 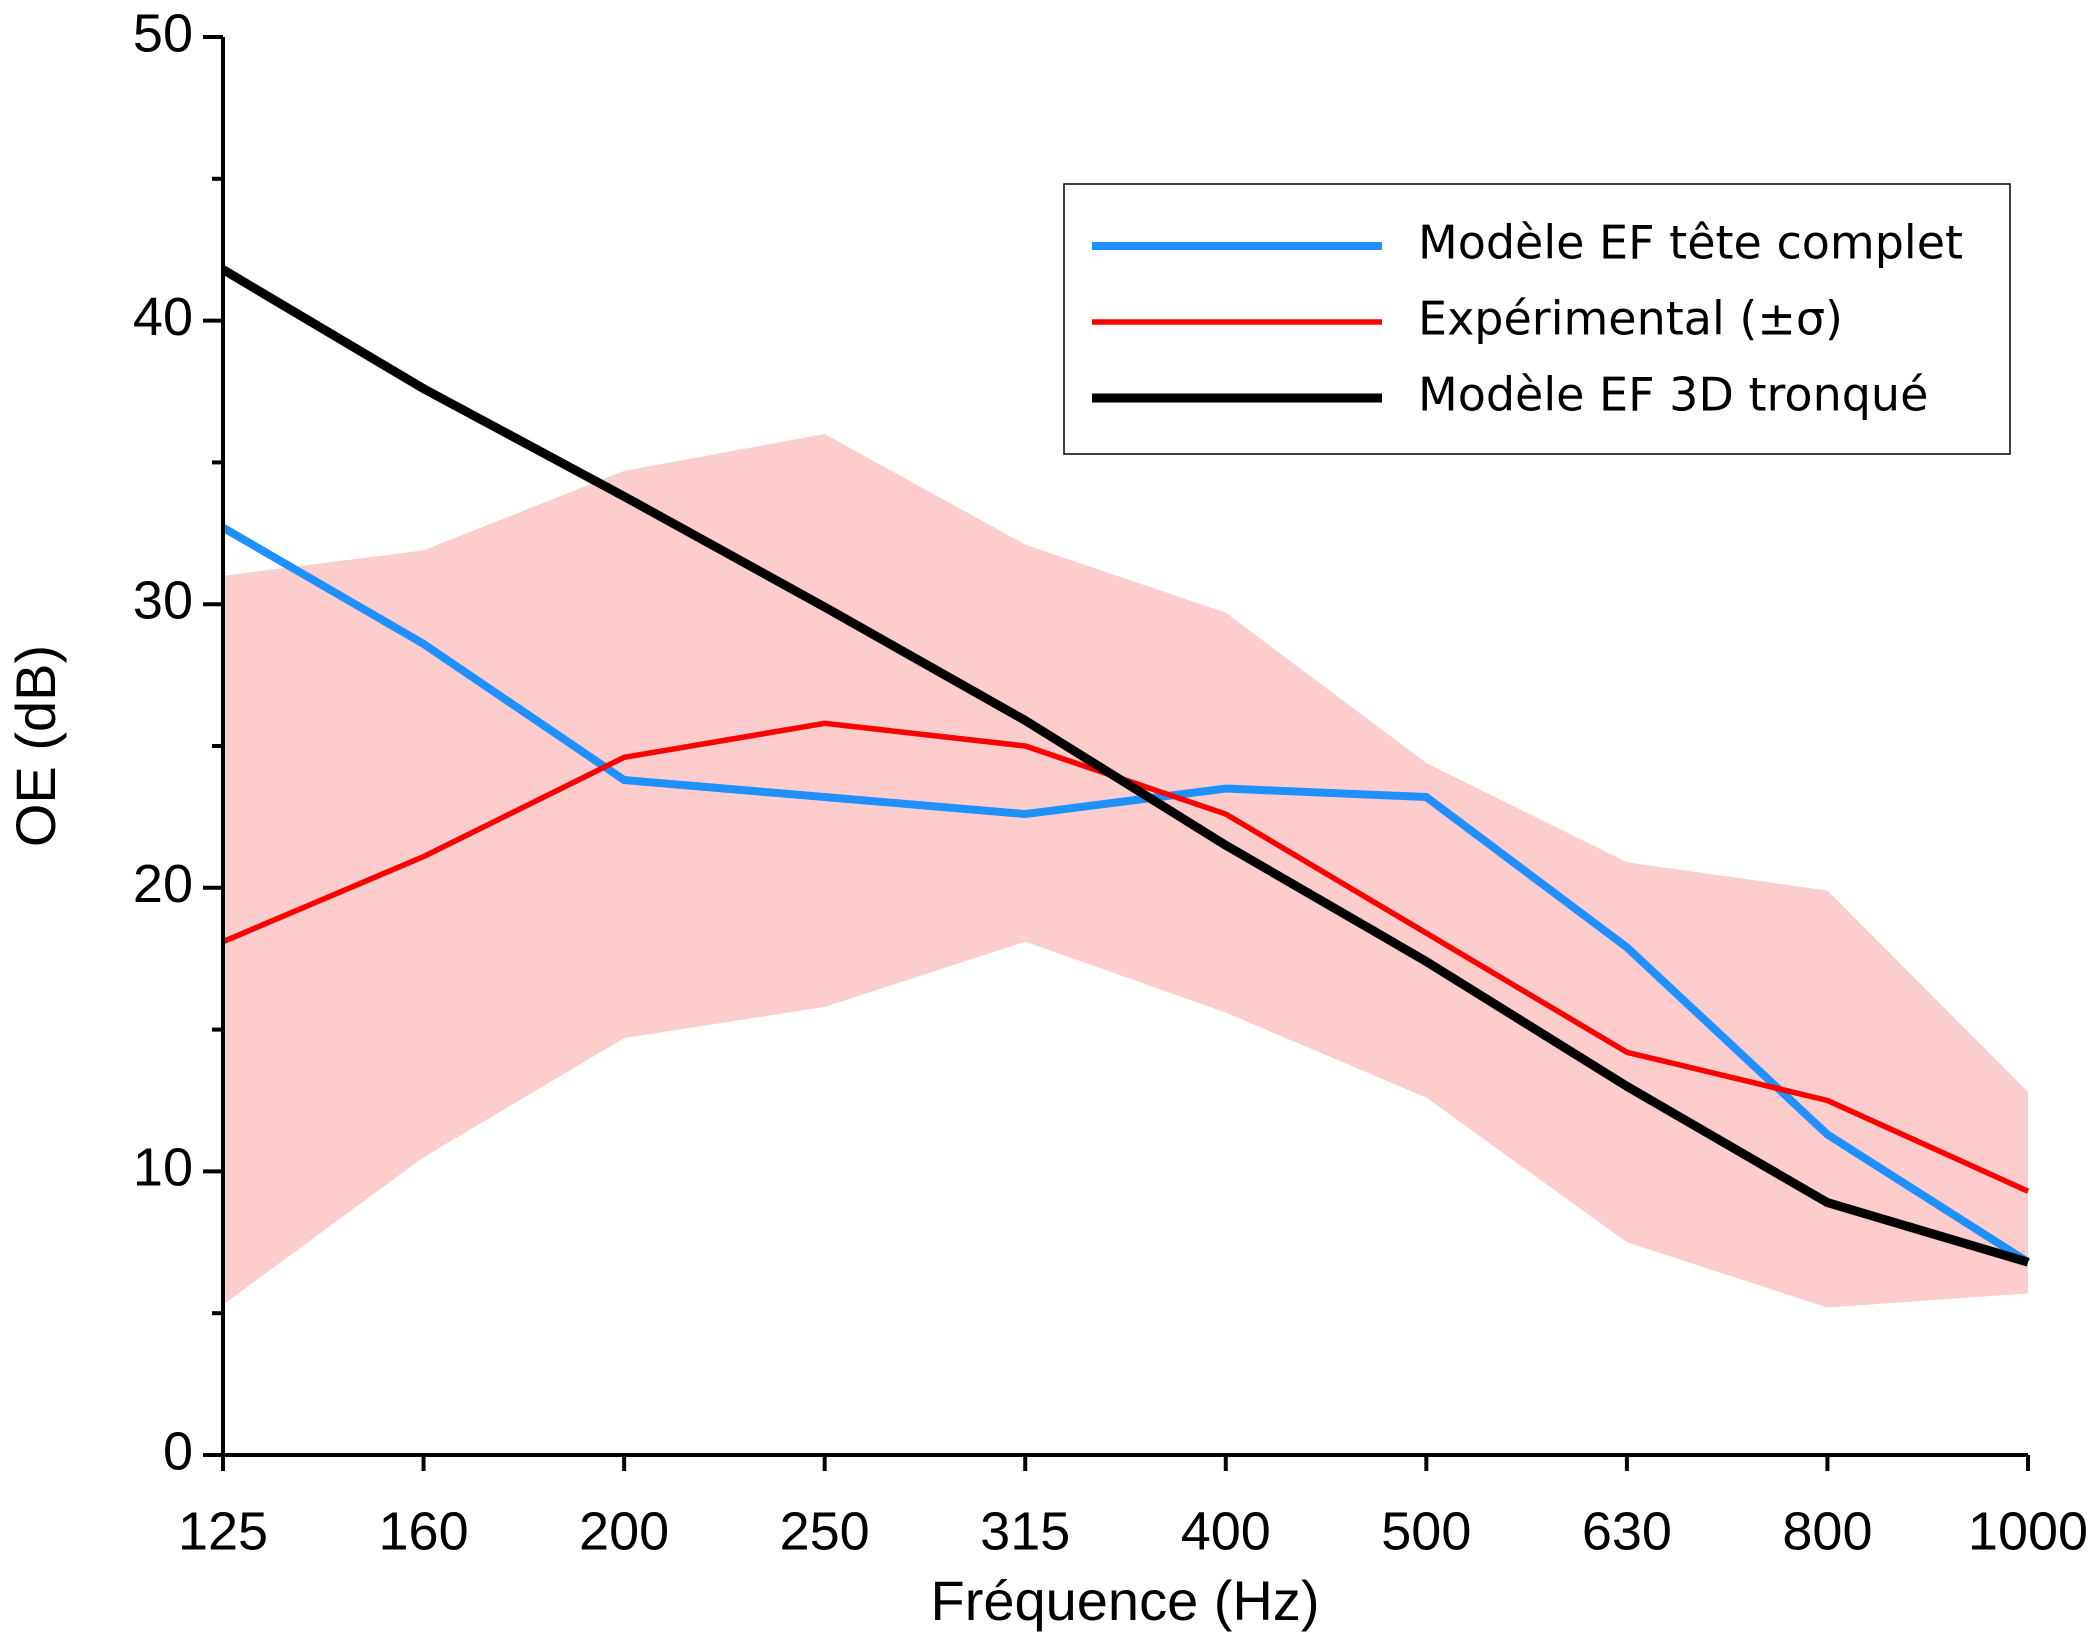 I want to click on x-tick-label: 500, so click(x=1426, y=1531).